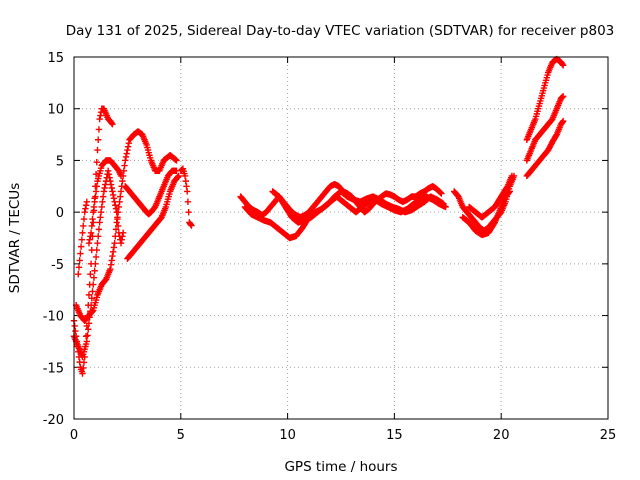 This screenshot has width=640, height=480. Describe the element at coordinates (74, 435) in the screenshot. I see `x-tick-label: 0` at that location.